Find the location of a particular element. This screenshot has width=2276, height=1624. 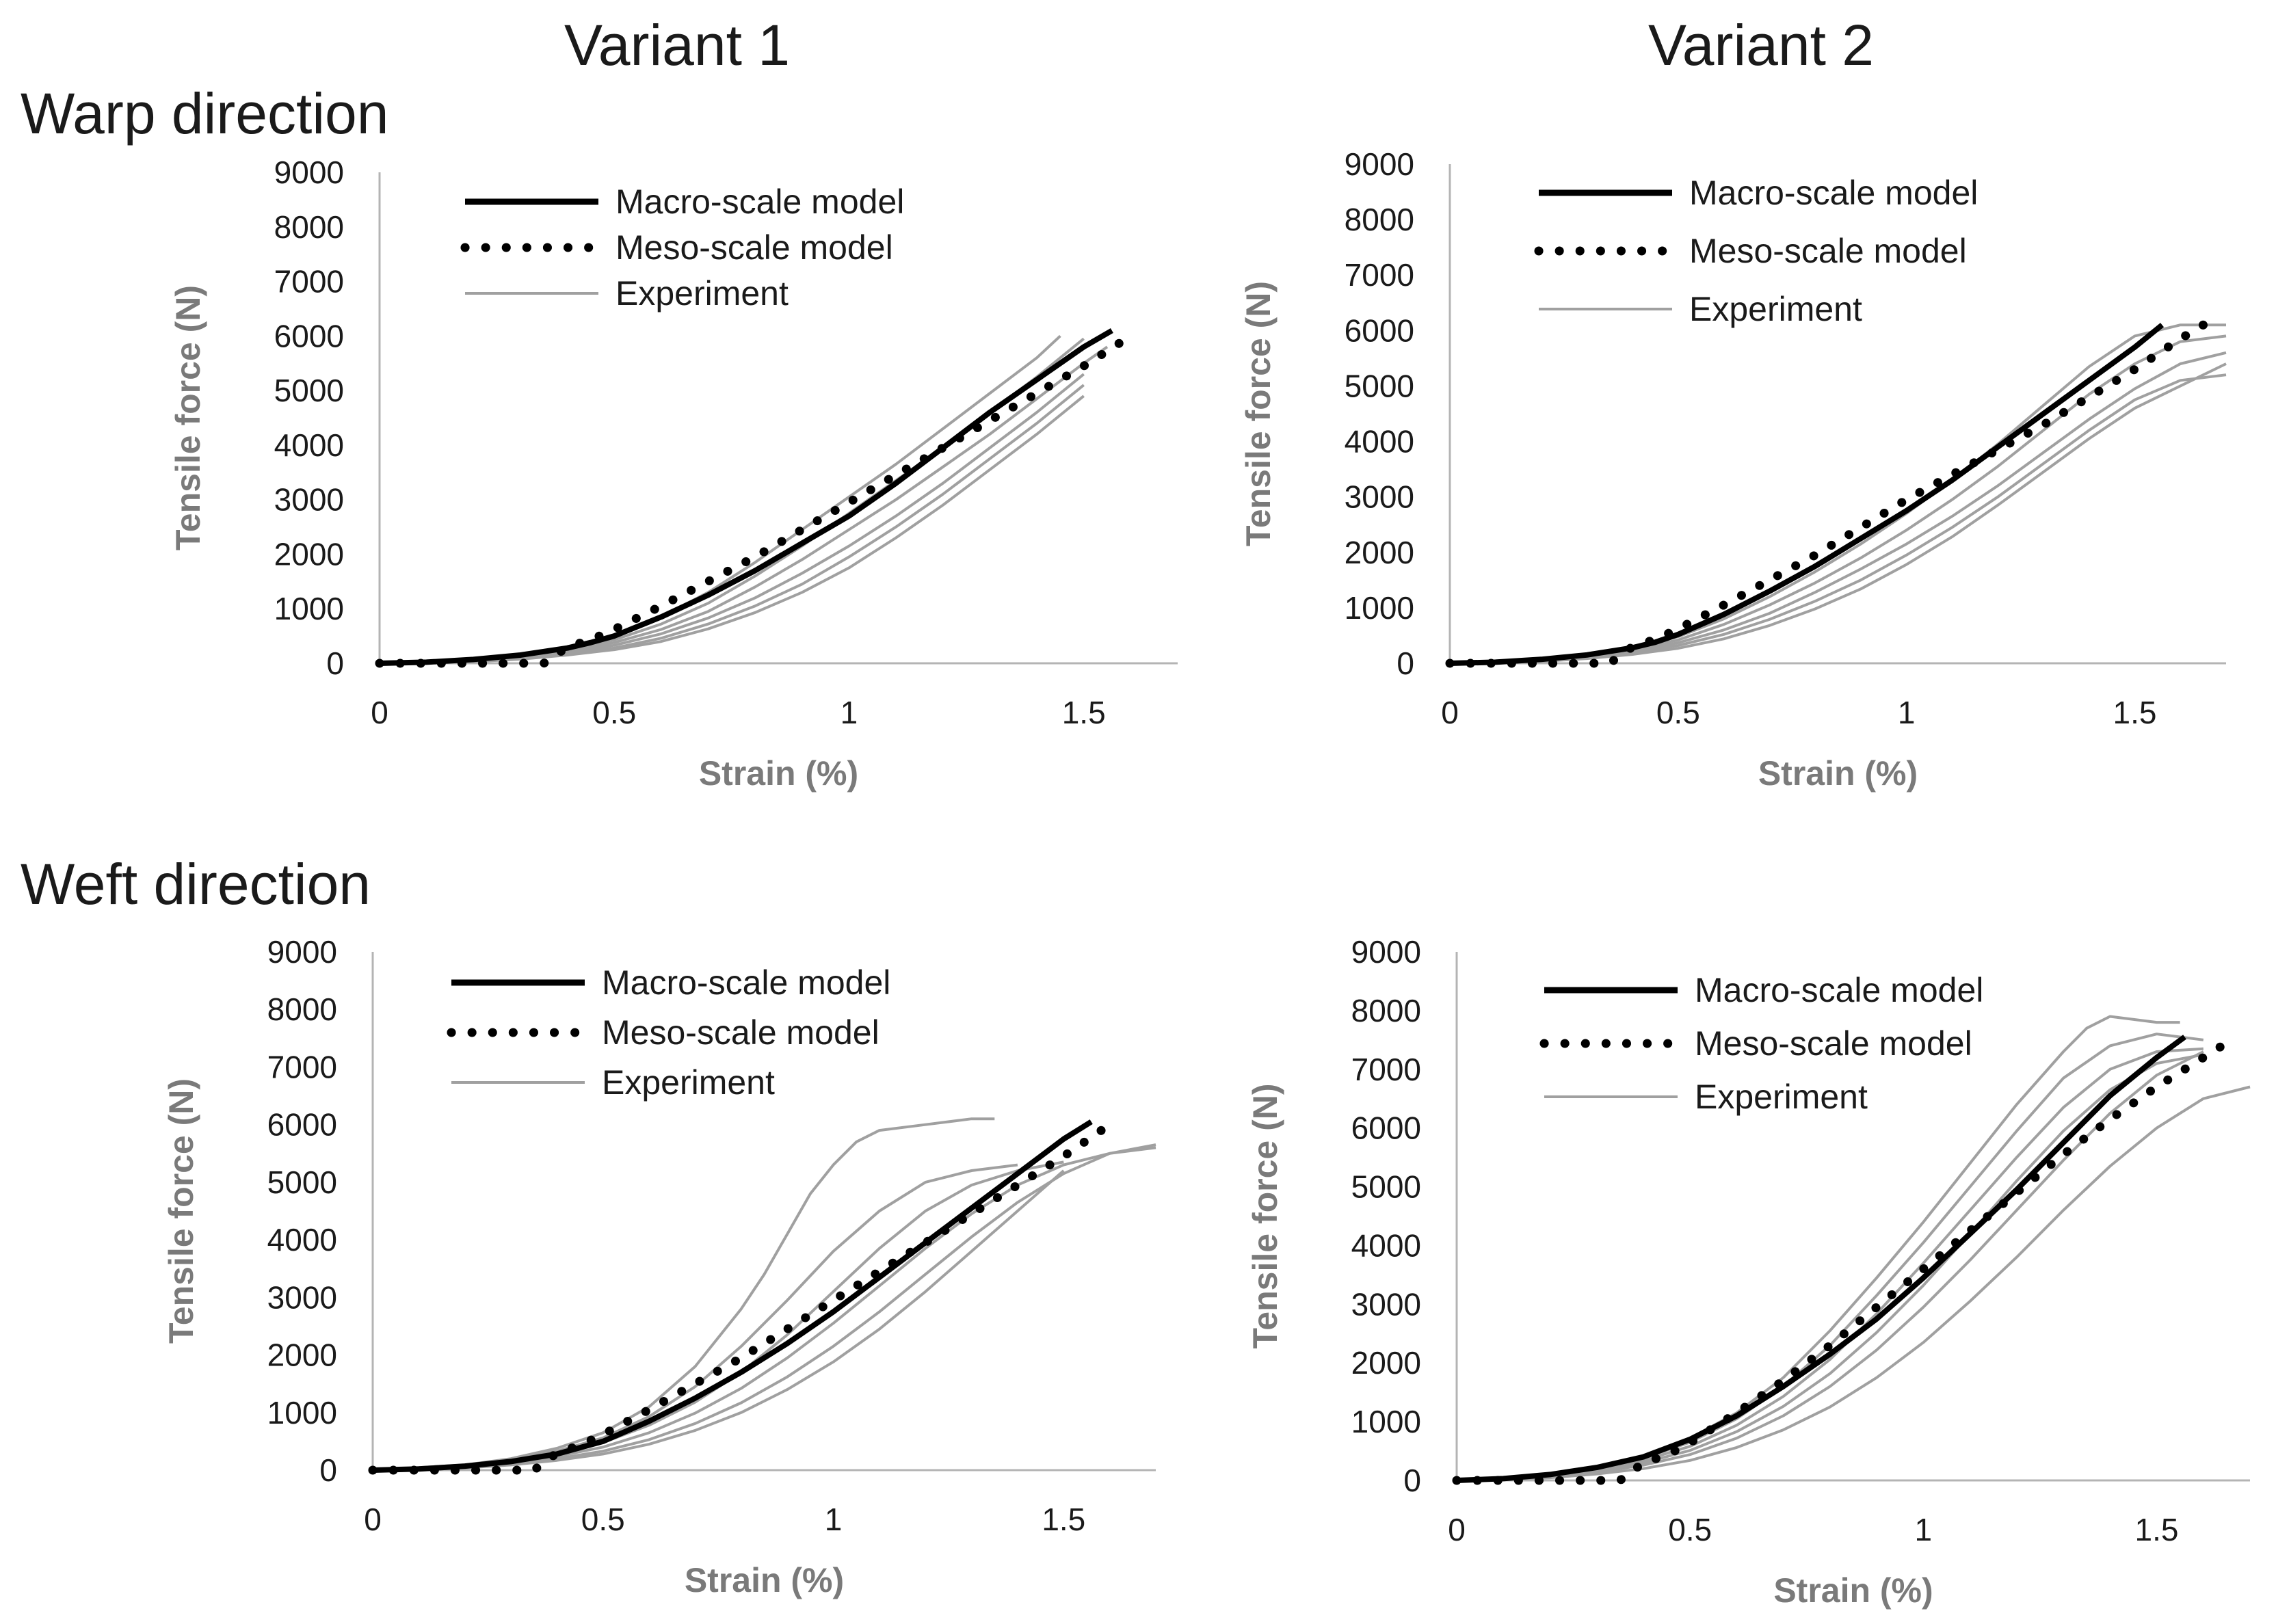

variant-1-title: Variant 1 is located at coordinates (677, 45).